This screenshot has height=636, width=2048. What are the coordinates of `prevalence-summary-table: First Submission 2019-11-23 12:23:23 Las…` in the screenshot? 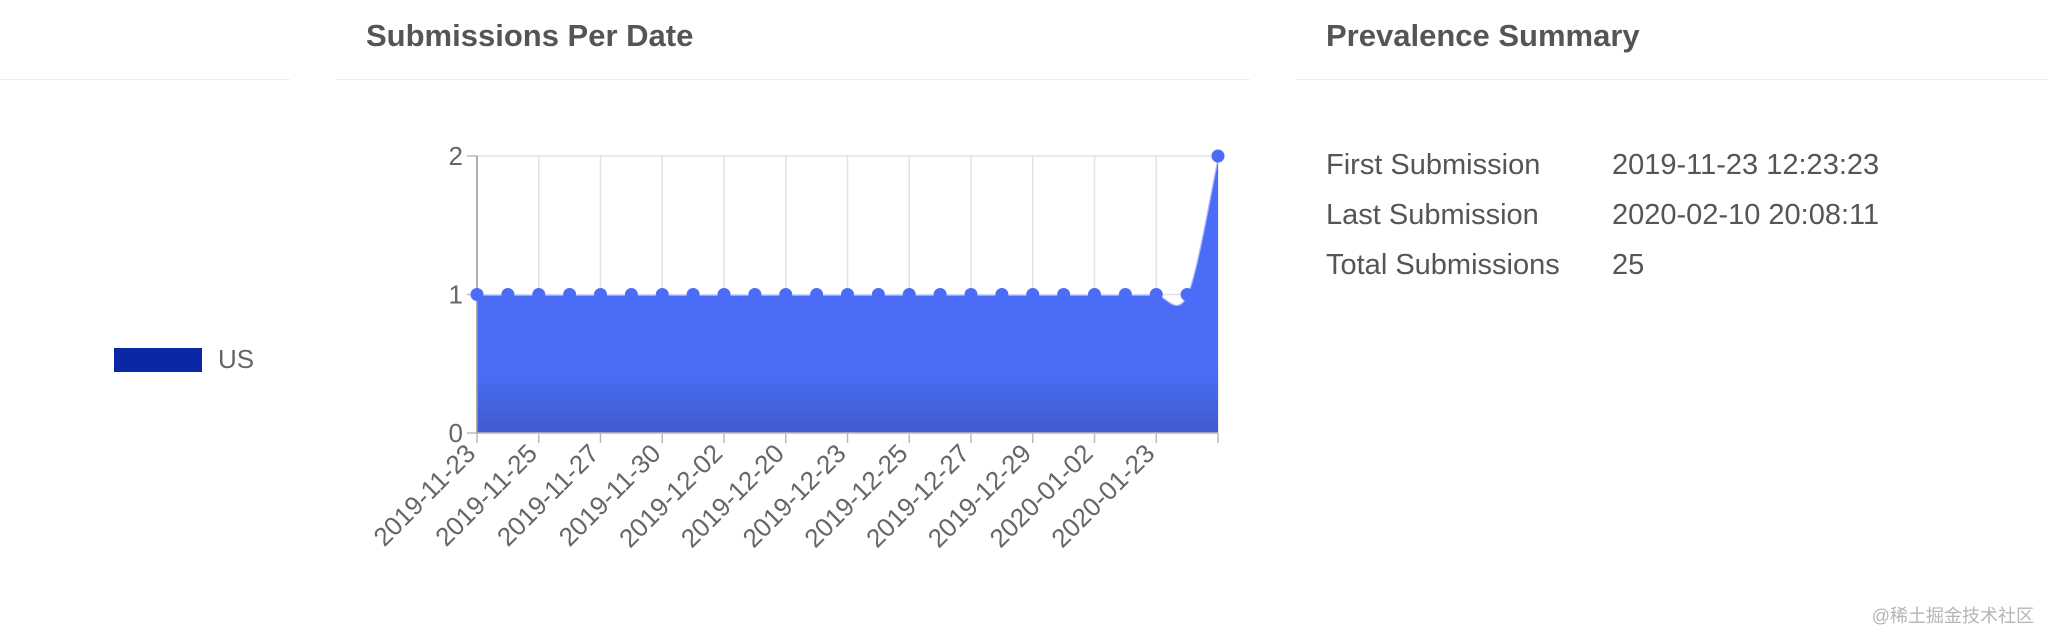 It's located at (1602, 215).